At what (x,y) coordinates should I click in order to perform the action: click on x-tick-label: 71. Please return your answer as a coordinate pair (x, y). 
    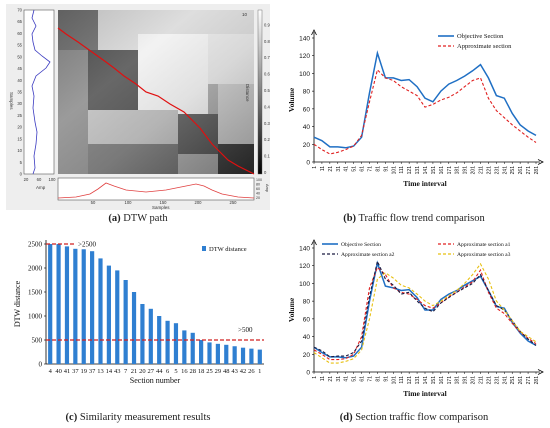
    Looking at the image, I should click on (371, 379).